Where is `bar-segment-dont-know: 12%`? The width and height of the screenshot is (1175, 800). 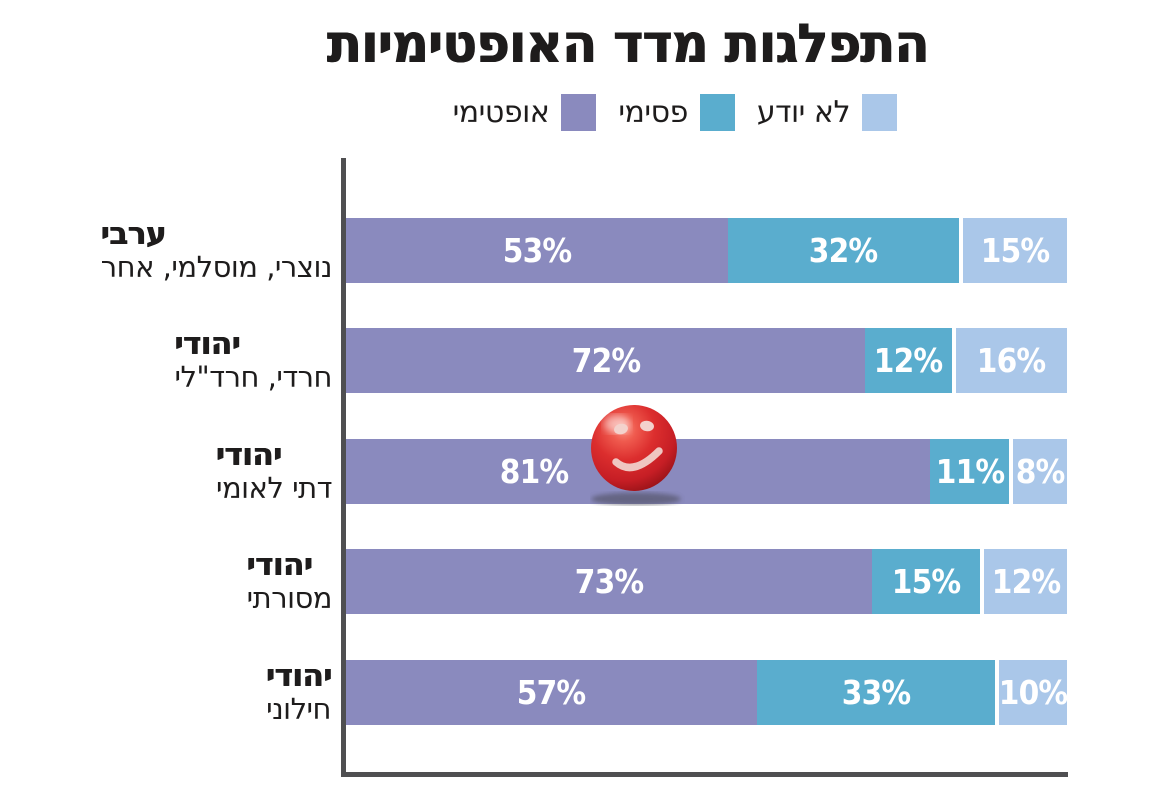
bar-segment-dont-know: 12% is located at coordinates (1023, 581).